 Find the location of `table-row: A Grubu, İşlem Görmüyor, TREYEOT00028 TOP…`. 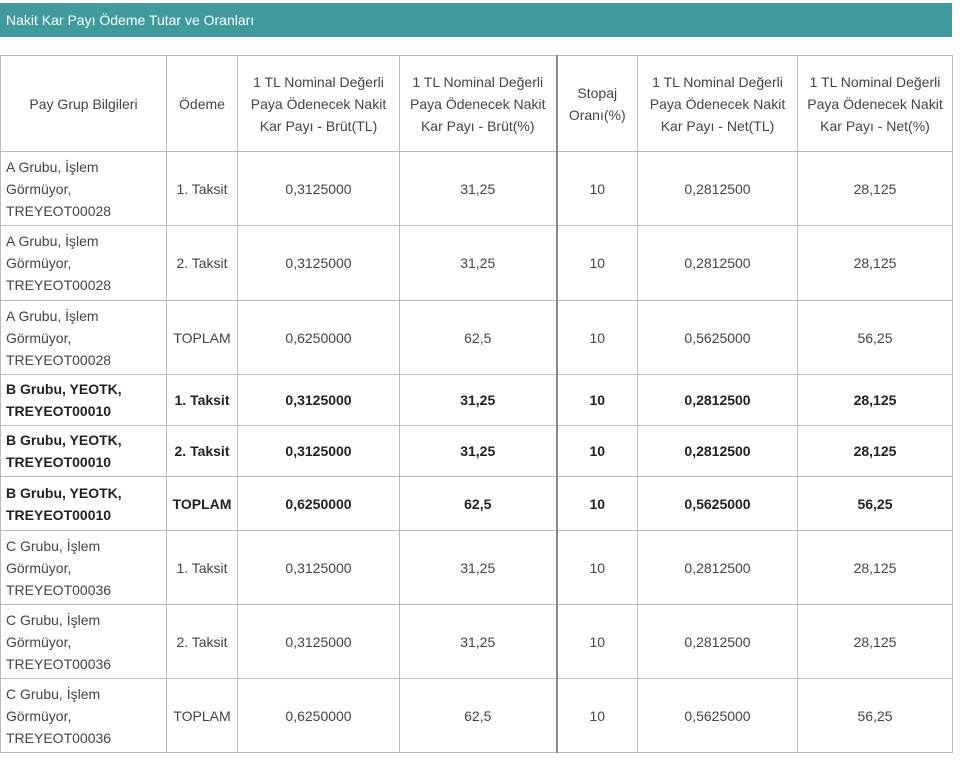

table-row: A Grubu, İşlem Görmüyor, TREYEOT00028 TOP… is located at coordinates (476, 337).